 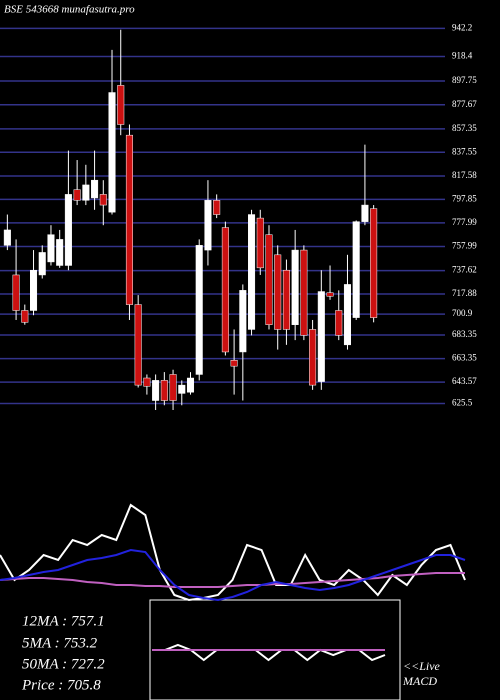 I want to click on y-tick-label: 683.35, so click(x=464, y=334).